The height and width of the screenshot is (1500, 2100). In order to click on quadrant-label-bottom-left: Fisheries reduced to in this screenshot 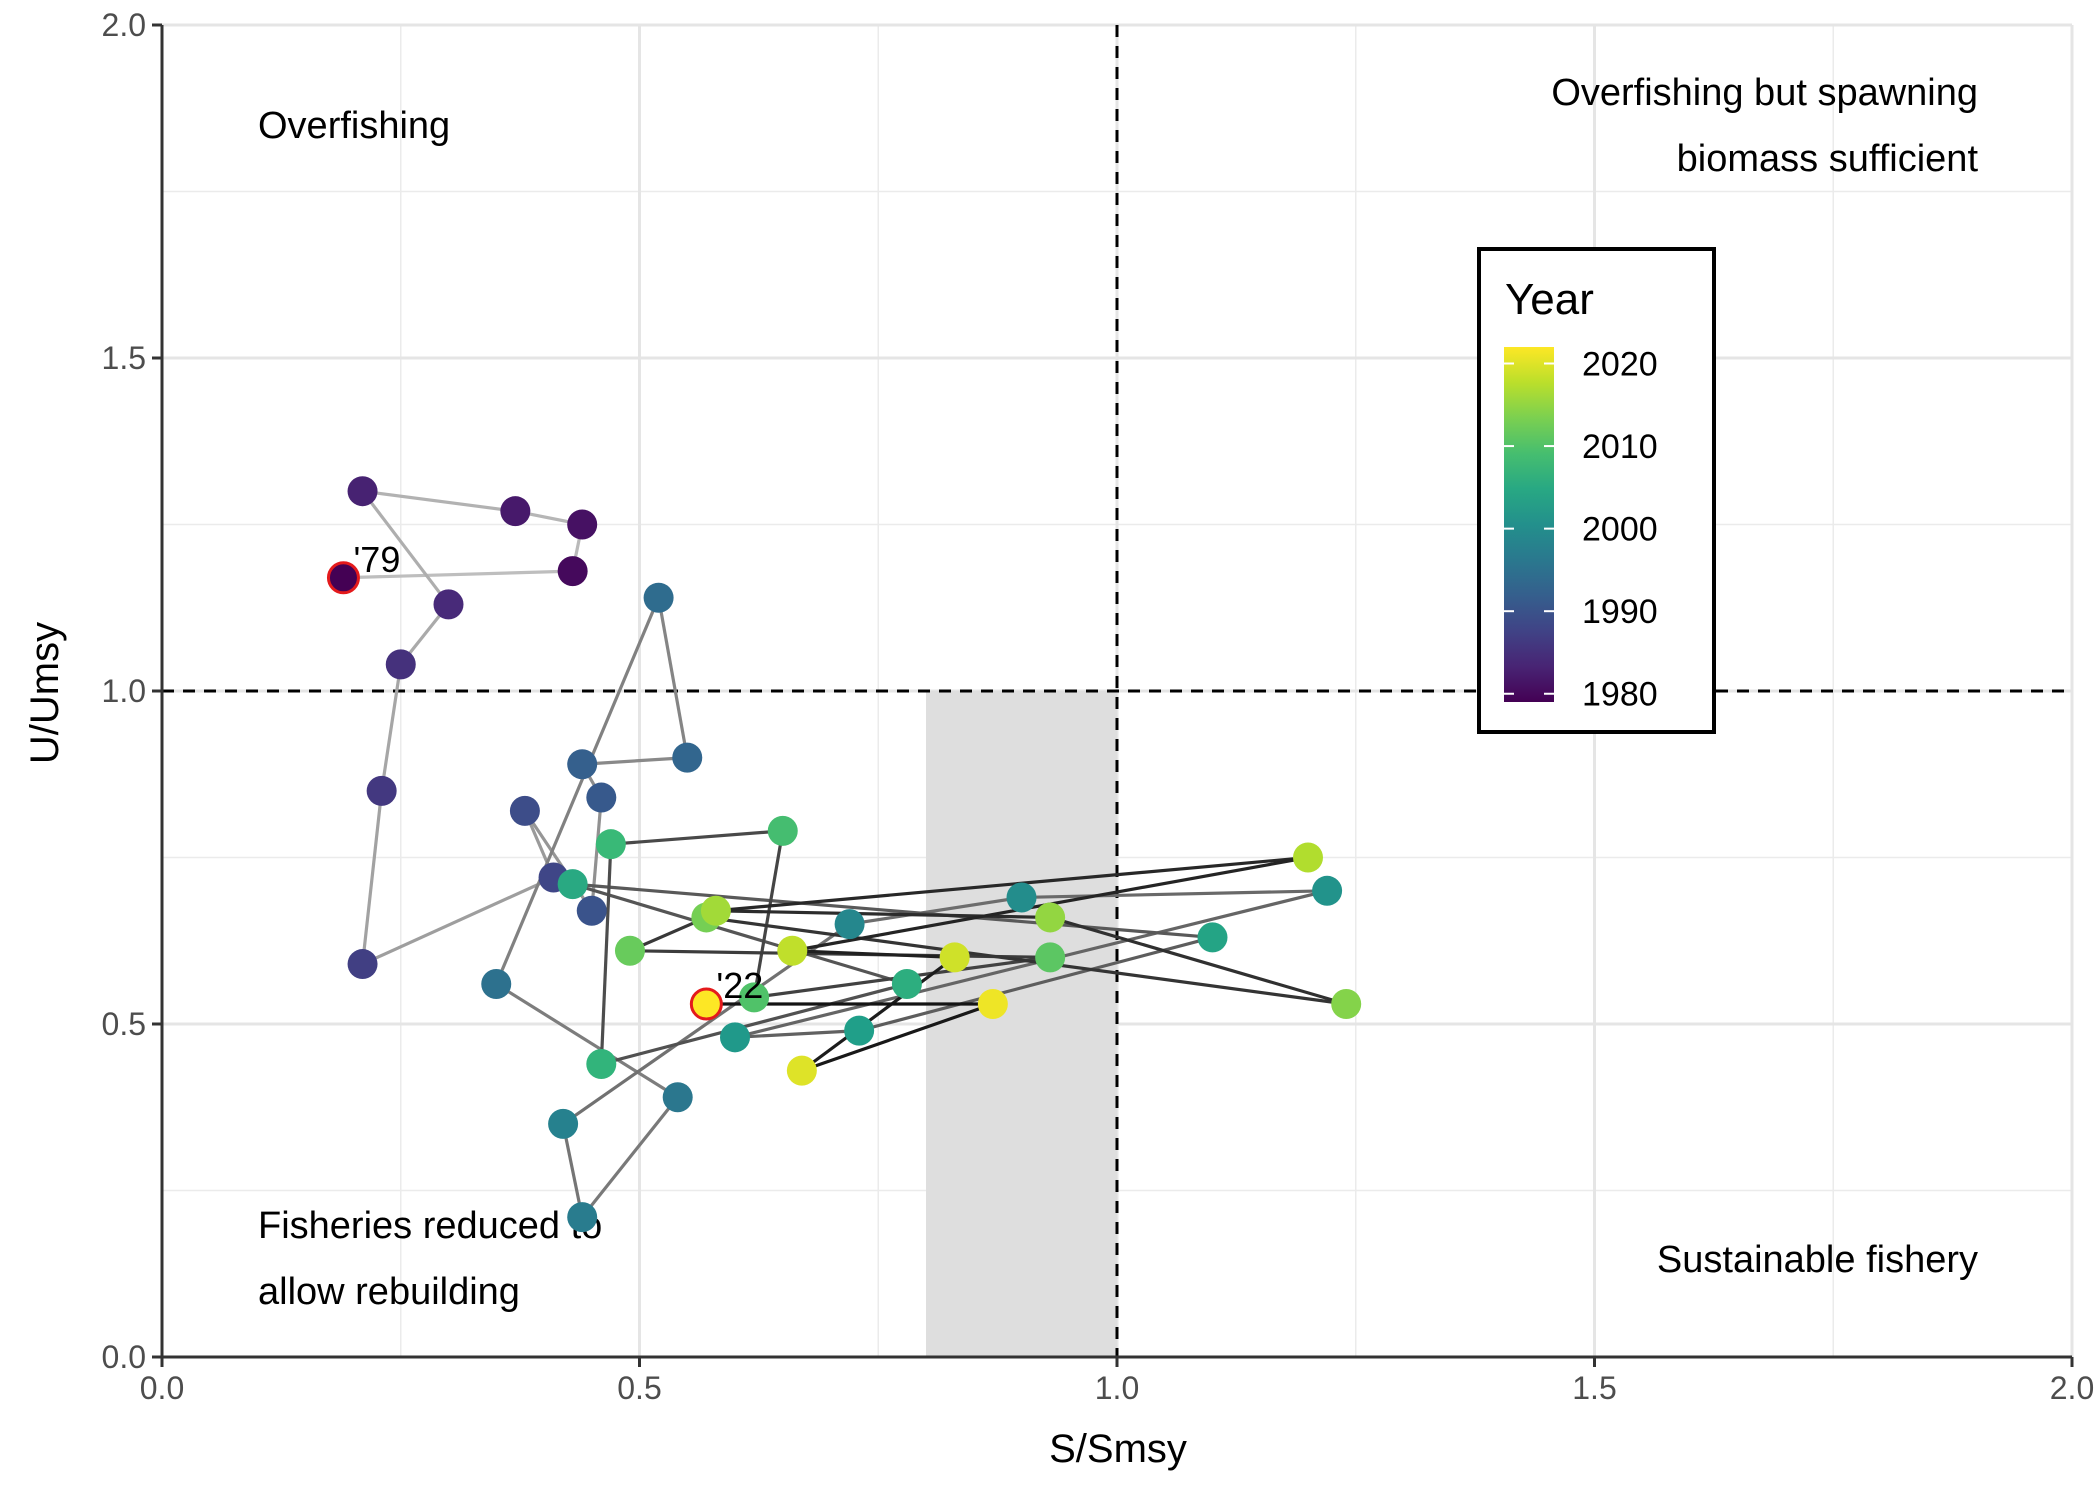, I will do `click(430, 1226)`.